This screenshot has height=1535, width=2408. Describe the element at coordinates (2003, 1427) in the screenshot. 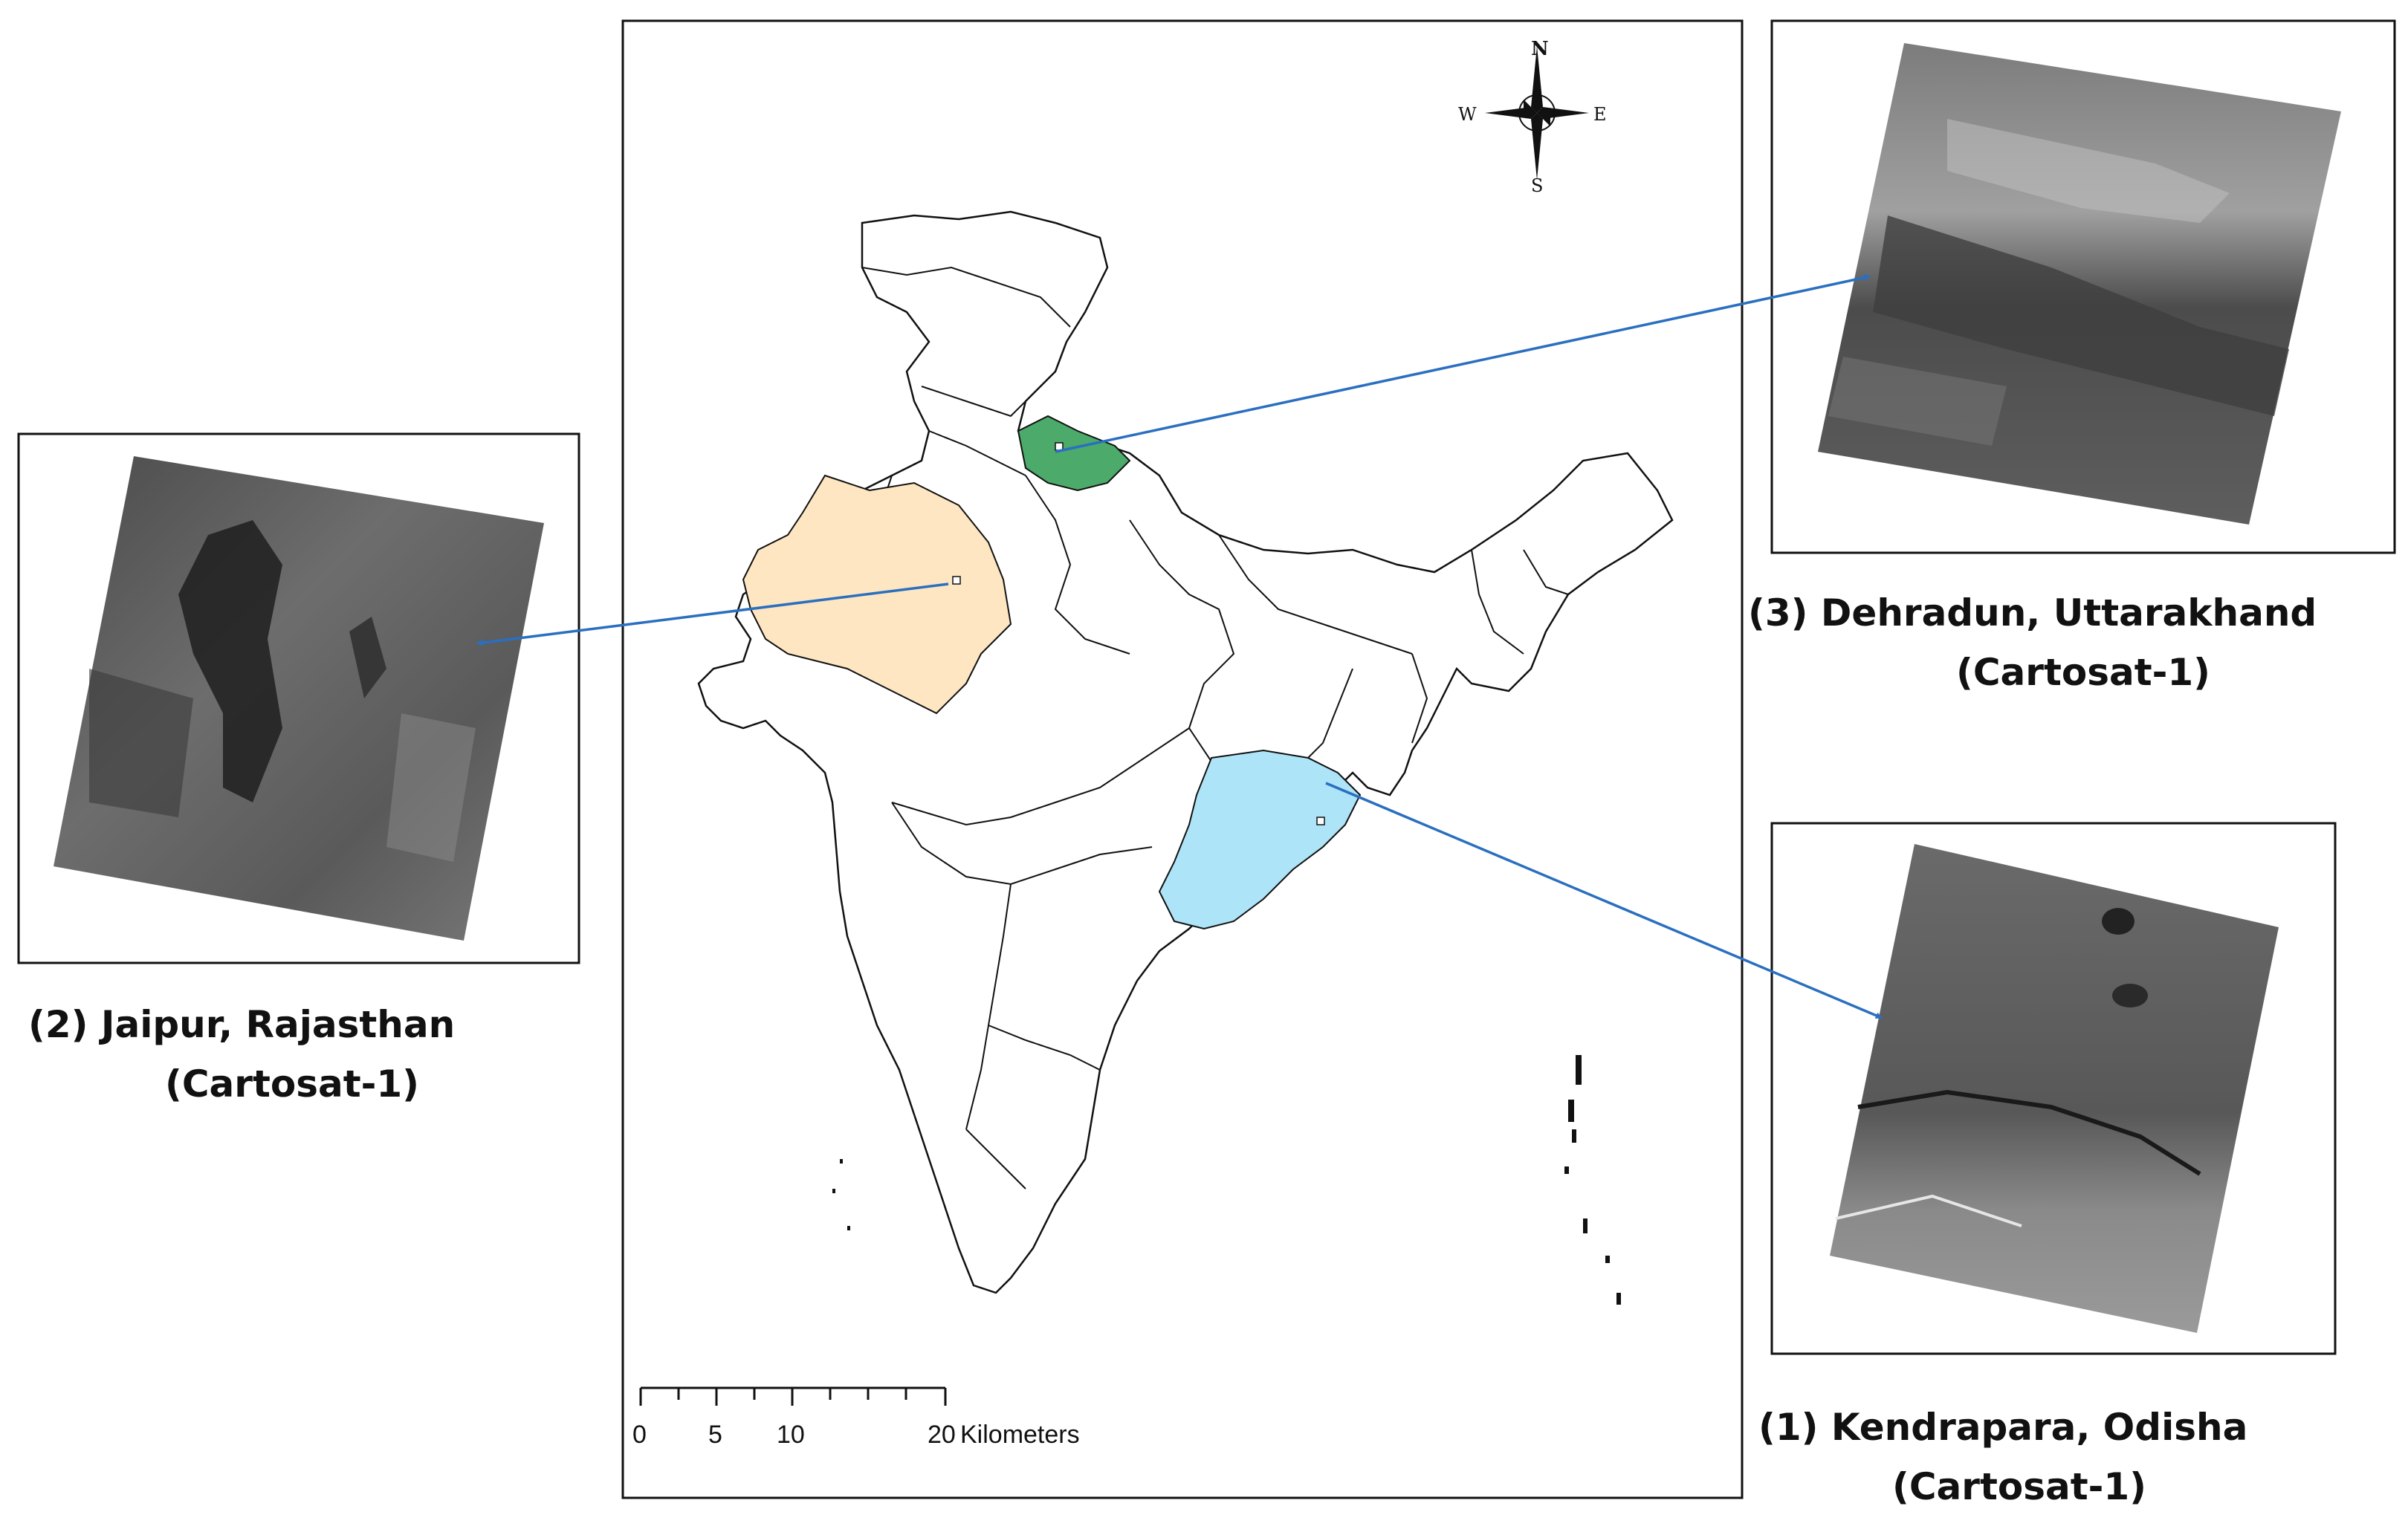

I see `kendrapara-caption-title: (1) Kendrapara, Odisha` at that location.